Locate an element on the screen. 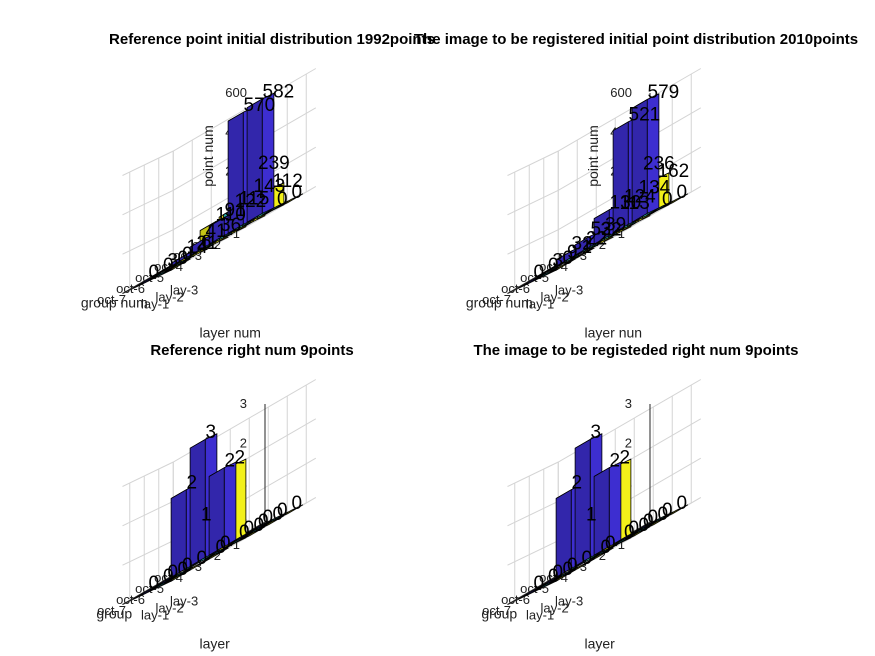 The height and width of the screenshot is (656, 875). value-label: 162 is located at coordinates (674, 171).